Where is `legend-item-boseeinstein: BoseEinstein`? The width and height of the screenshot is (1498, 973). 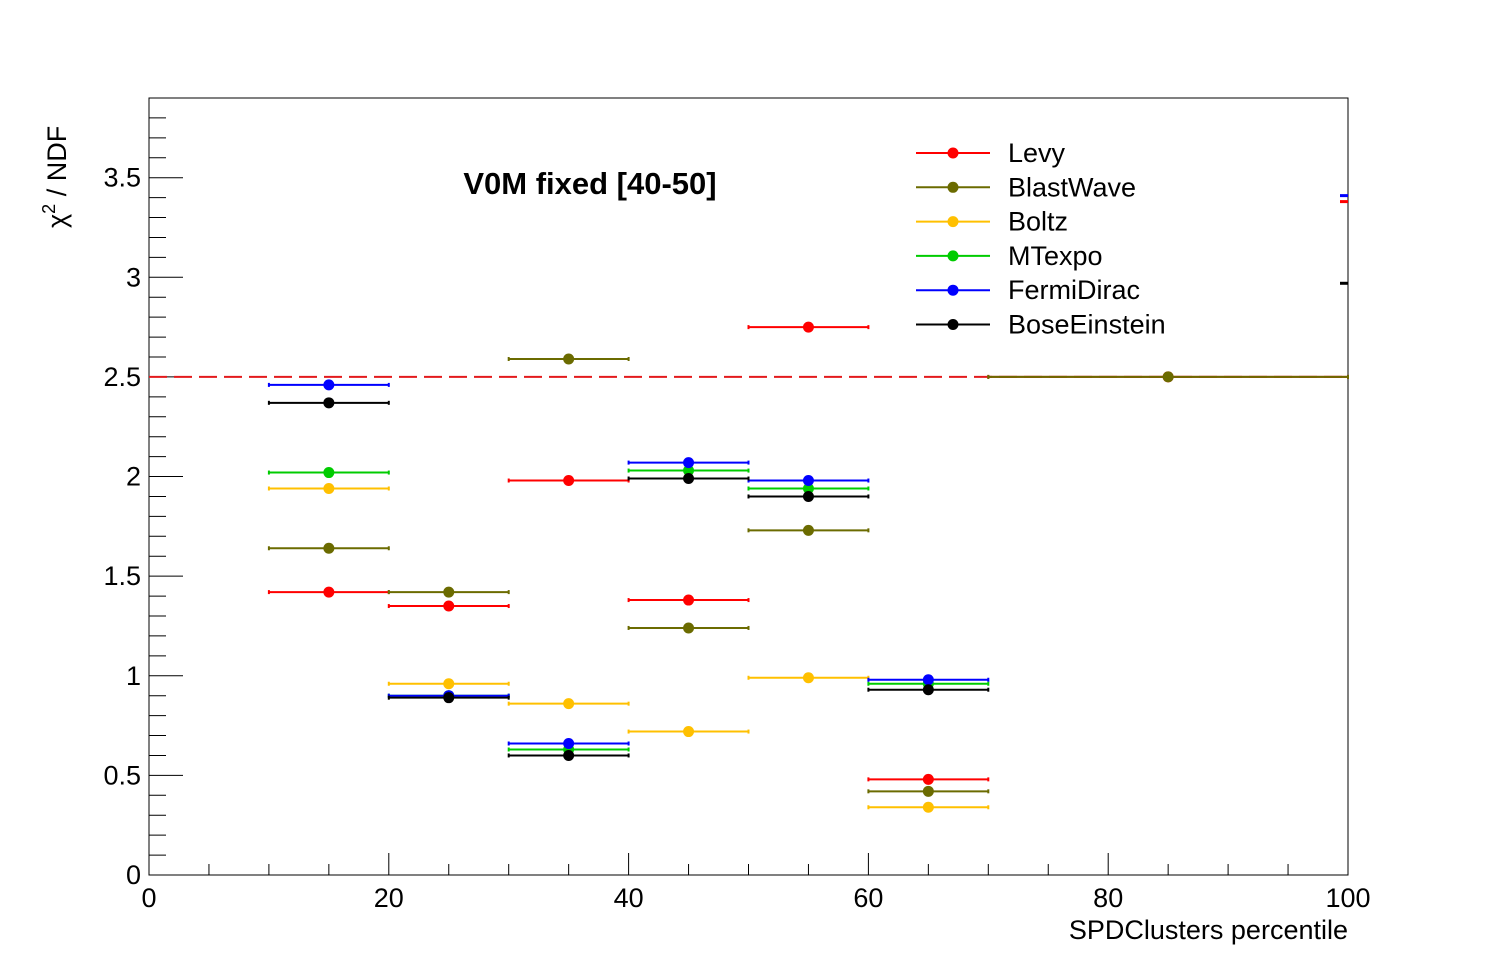 legend-item-boseeinstein: BoseEinstein is located at coordinates (1041, 325).